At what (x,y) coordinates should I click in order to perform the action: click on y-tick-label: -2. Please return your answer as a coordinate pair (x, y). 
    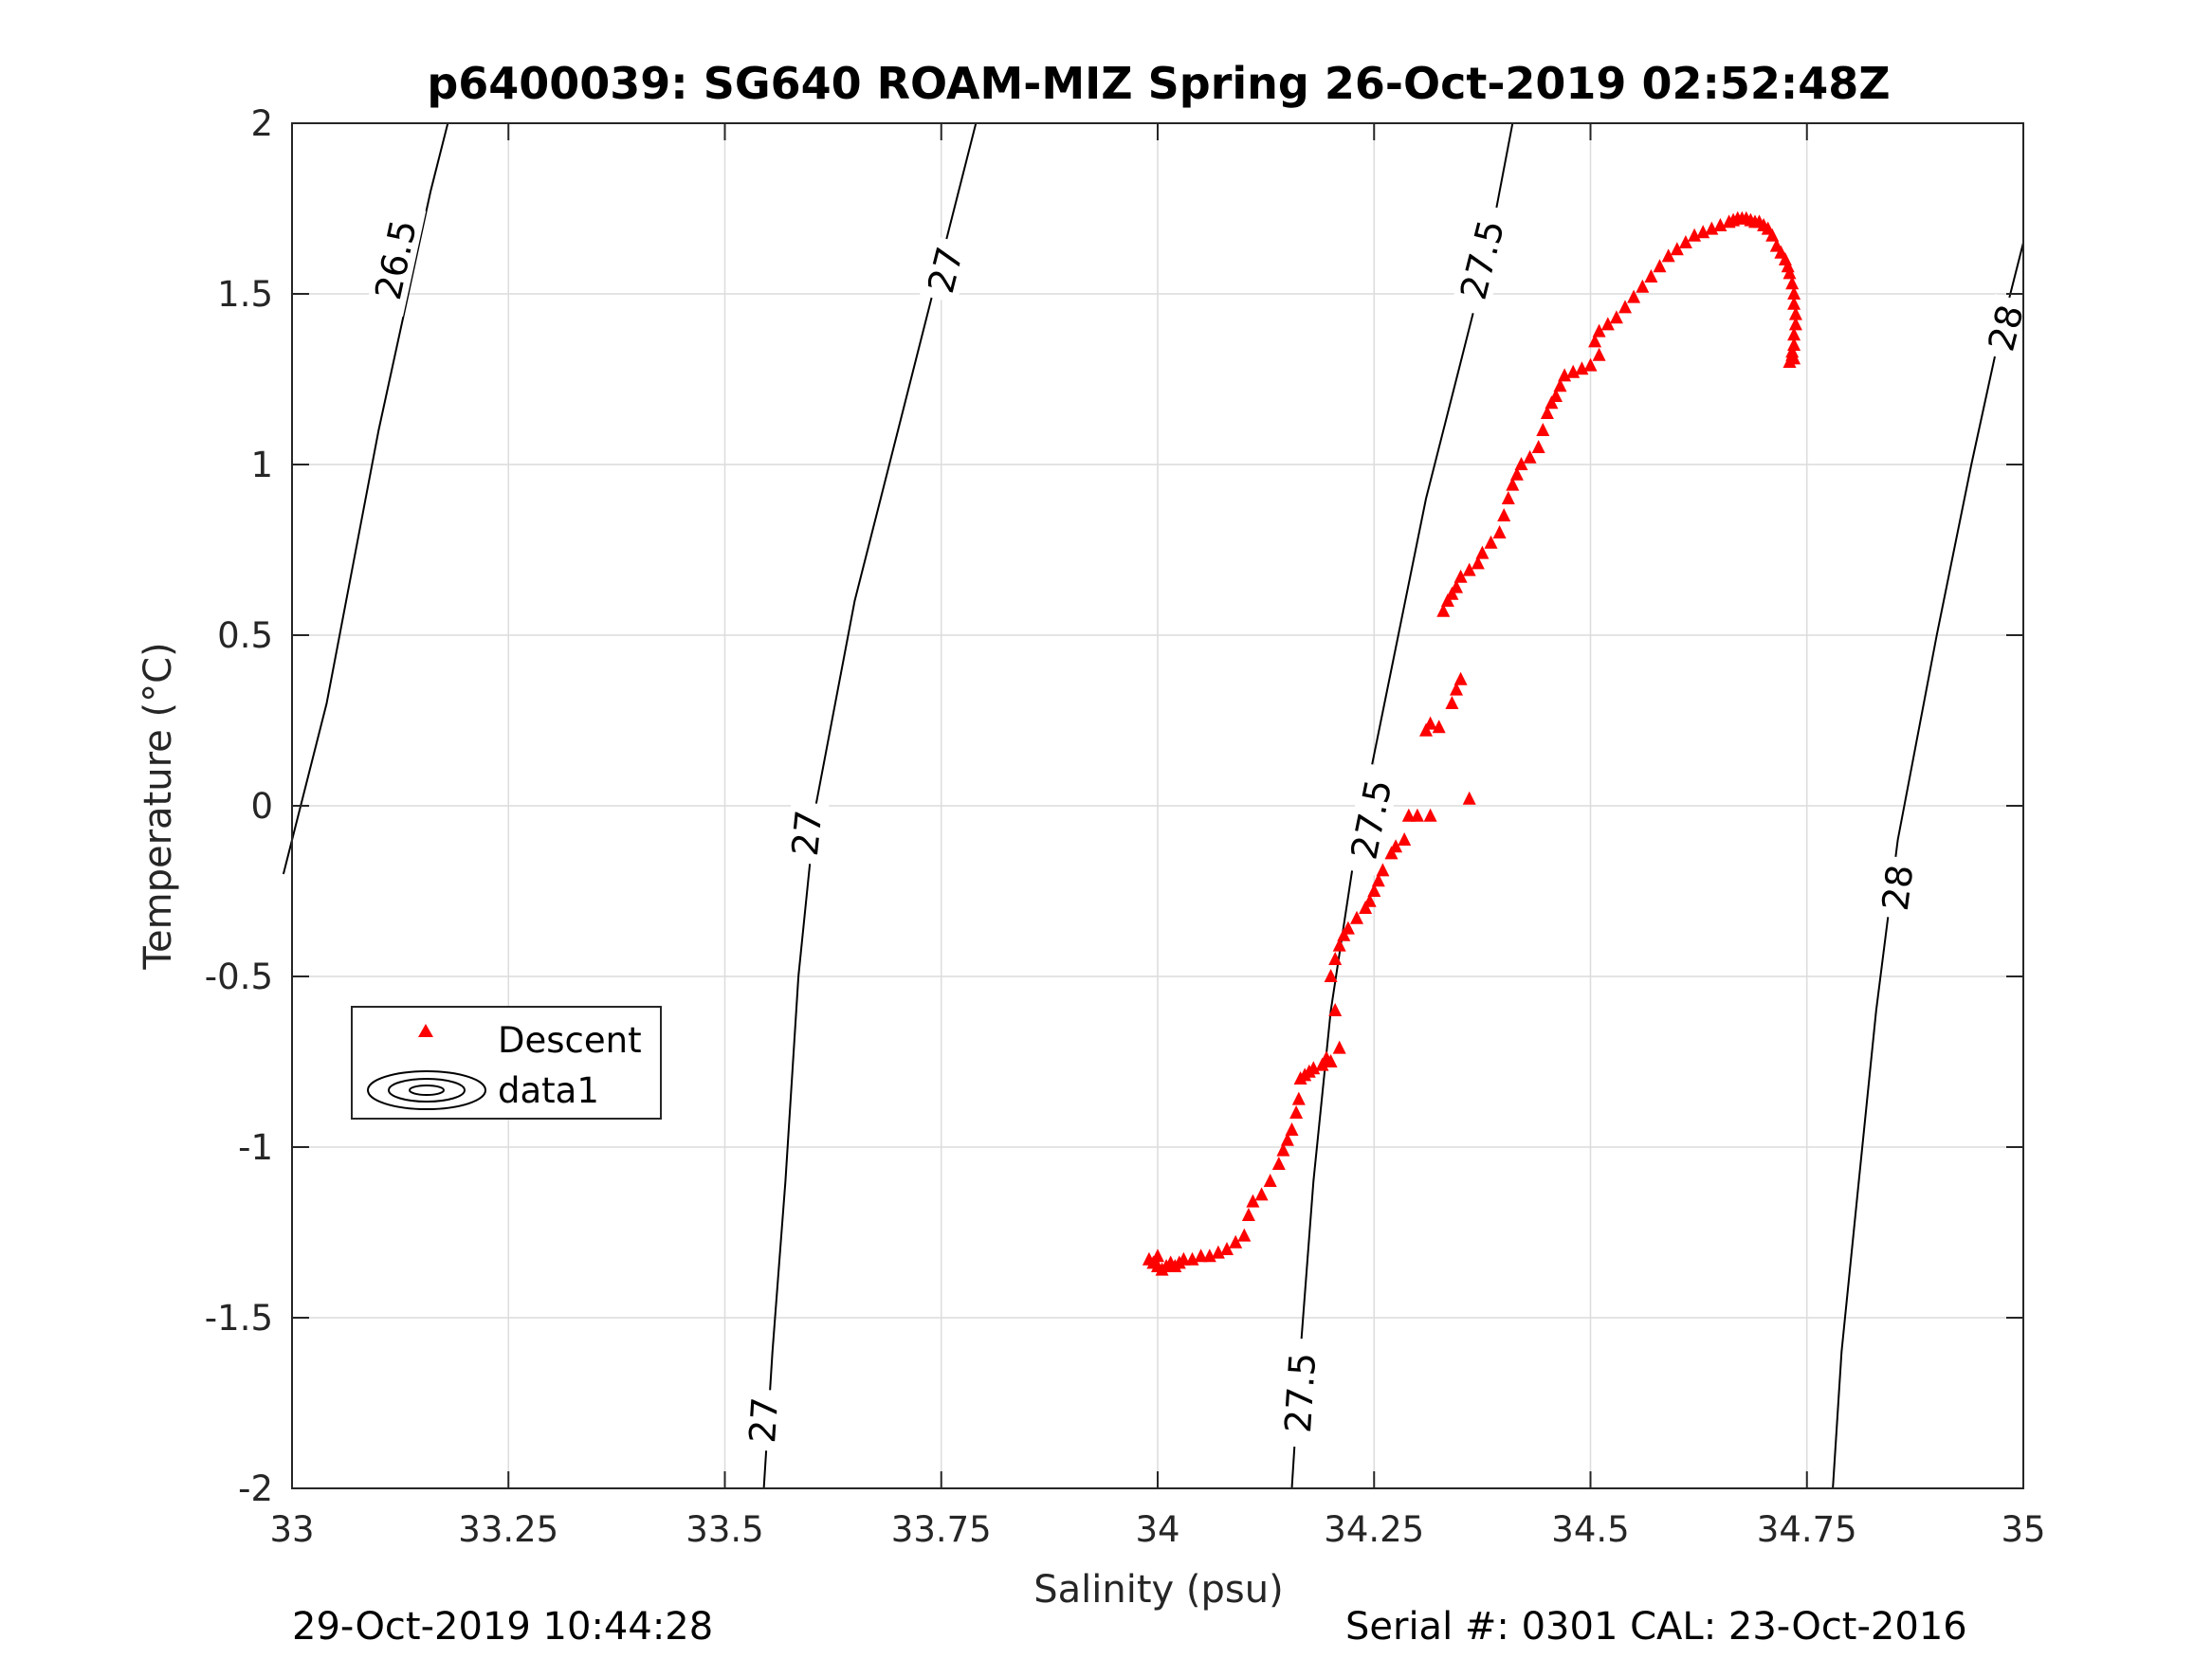
    Looking at the image, I should click on (255, 1488).